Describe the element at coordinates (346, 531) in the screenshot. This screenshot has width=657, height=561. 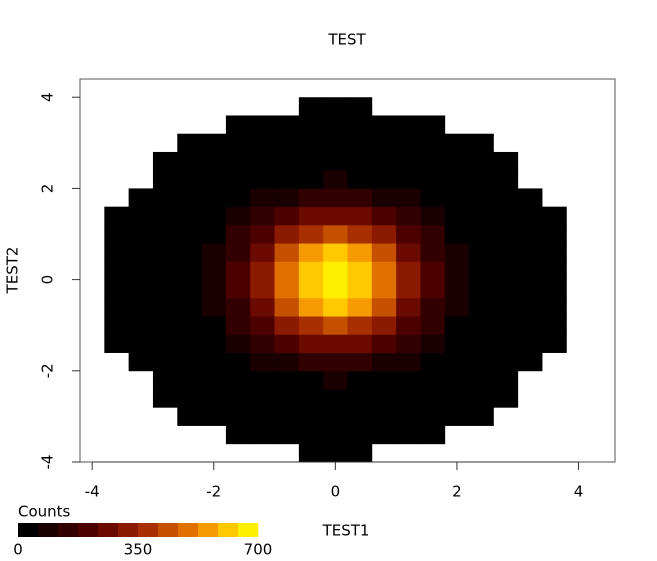
I see `x-axis-label: TEST1` at that location.